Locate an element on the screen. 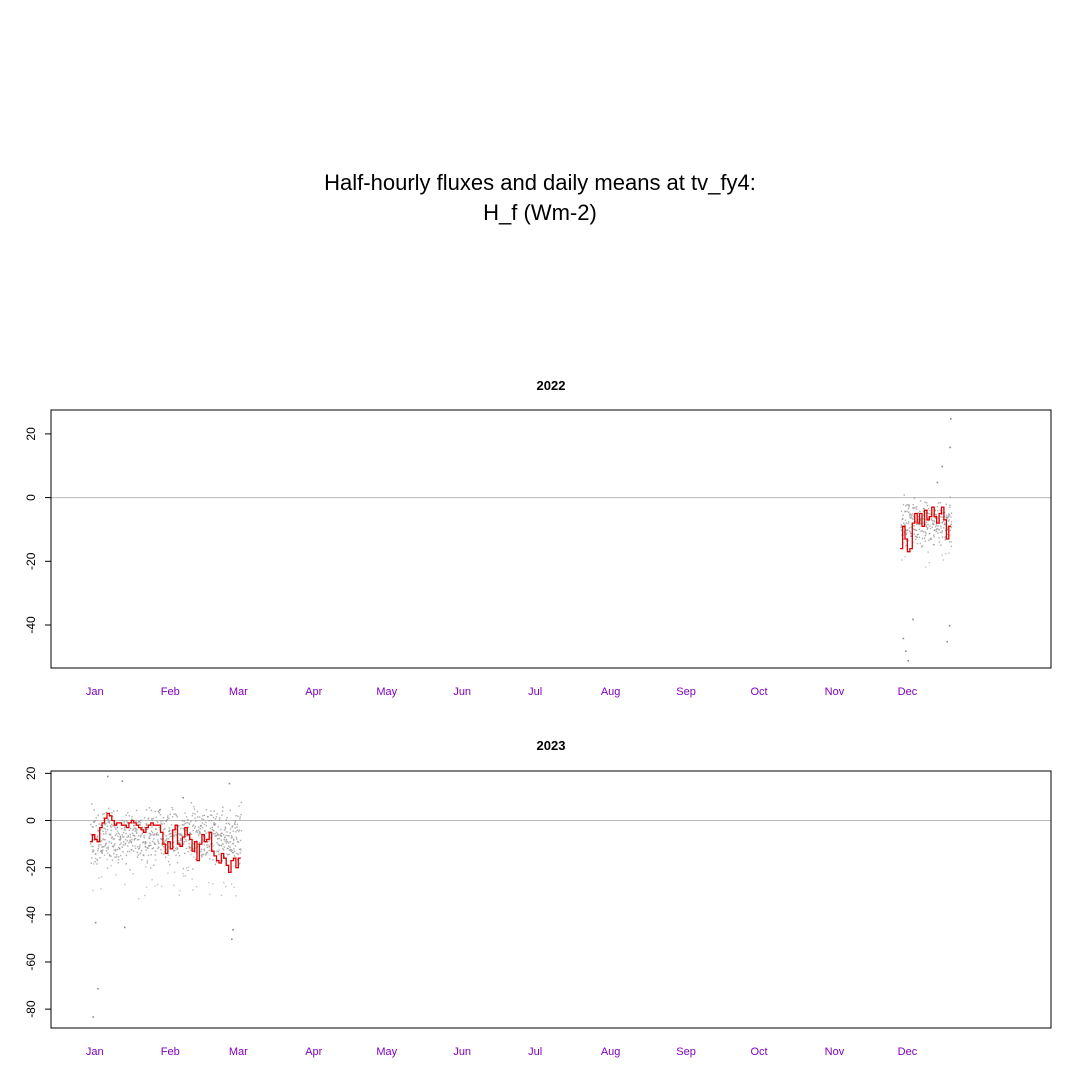 The image size is (1080, 1080). x-month-label-jul: Jul is located at coordinates (535, 692).